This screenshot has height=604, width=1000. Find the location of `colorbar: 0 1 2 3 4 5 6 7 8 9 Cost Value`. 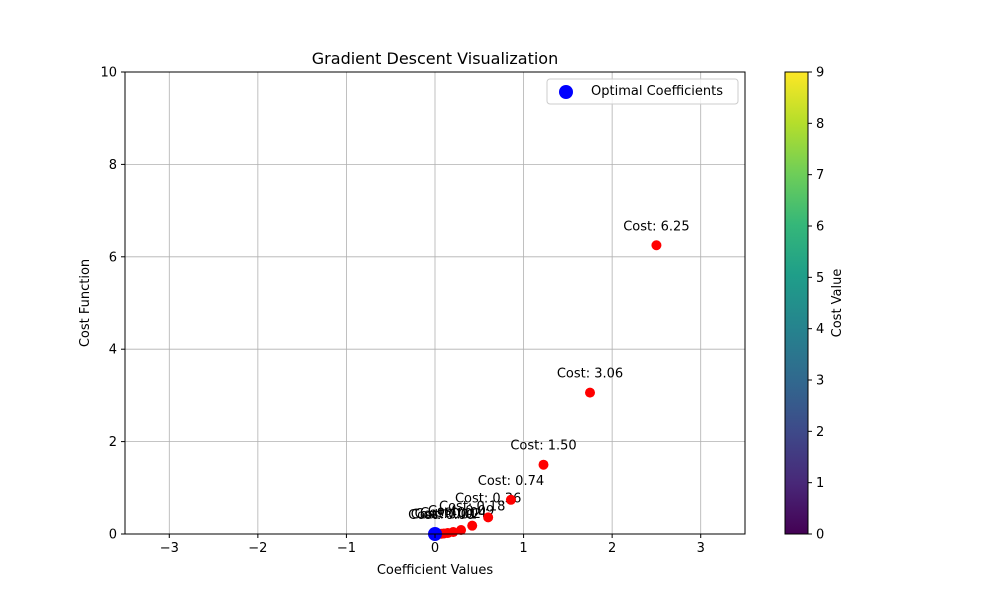

colorbar: 0 1 2 3 4 5 6 7 8 9 Cost Value is located at coordinates (814, 304).